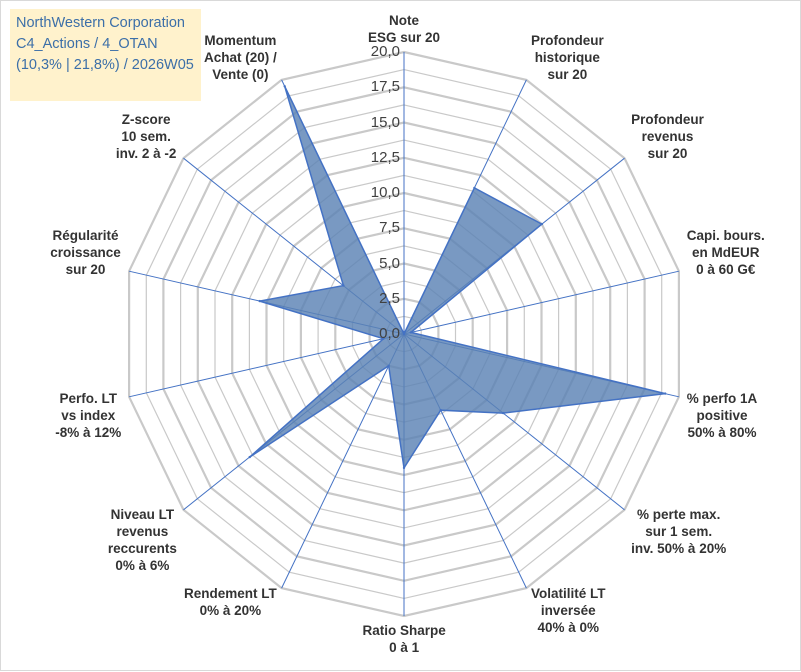 The width and height of the screenshot is (801, 672). What do you see at coordinates (389, 298) in the screenshot?
I see `tick-label: 2,5` at bounding box center [389, 298].